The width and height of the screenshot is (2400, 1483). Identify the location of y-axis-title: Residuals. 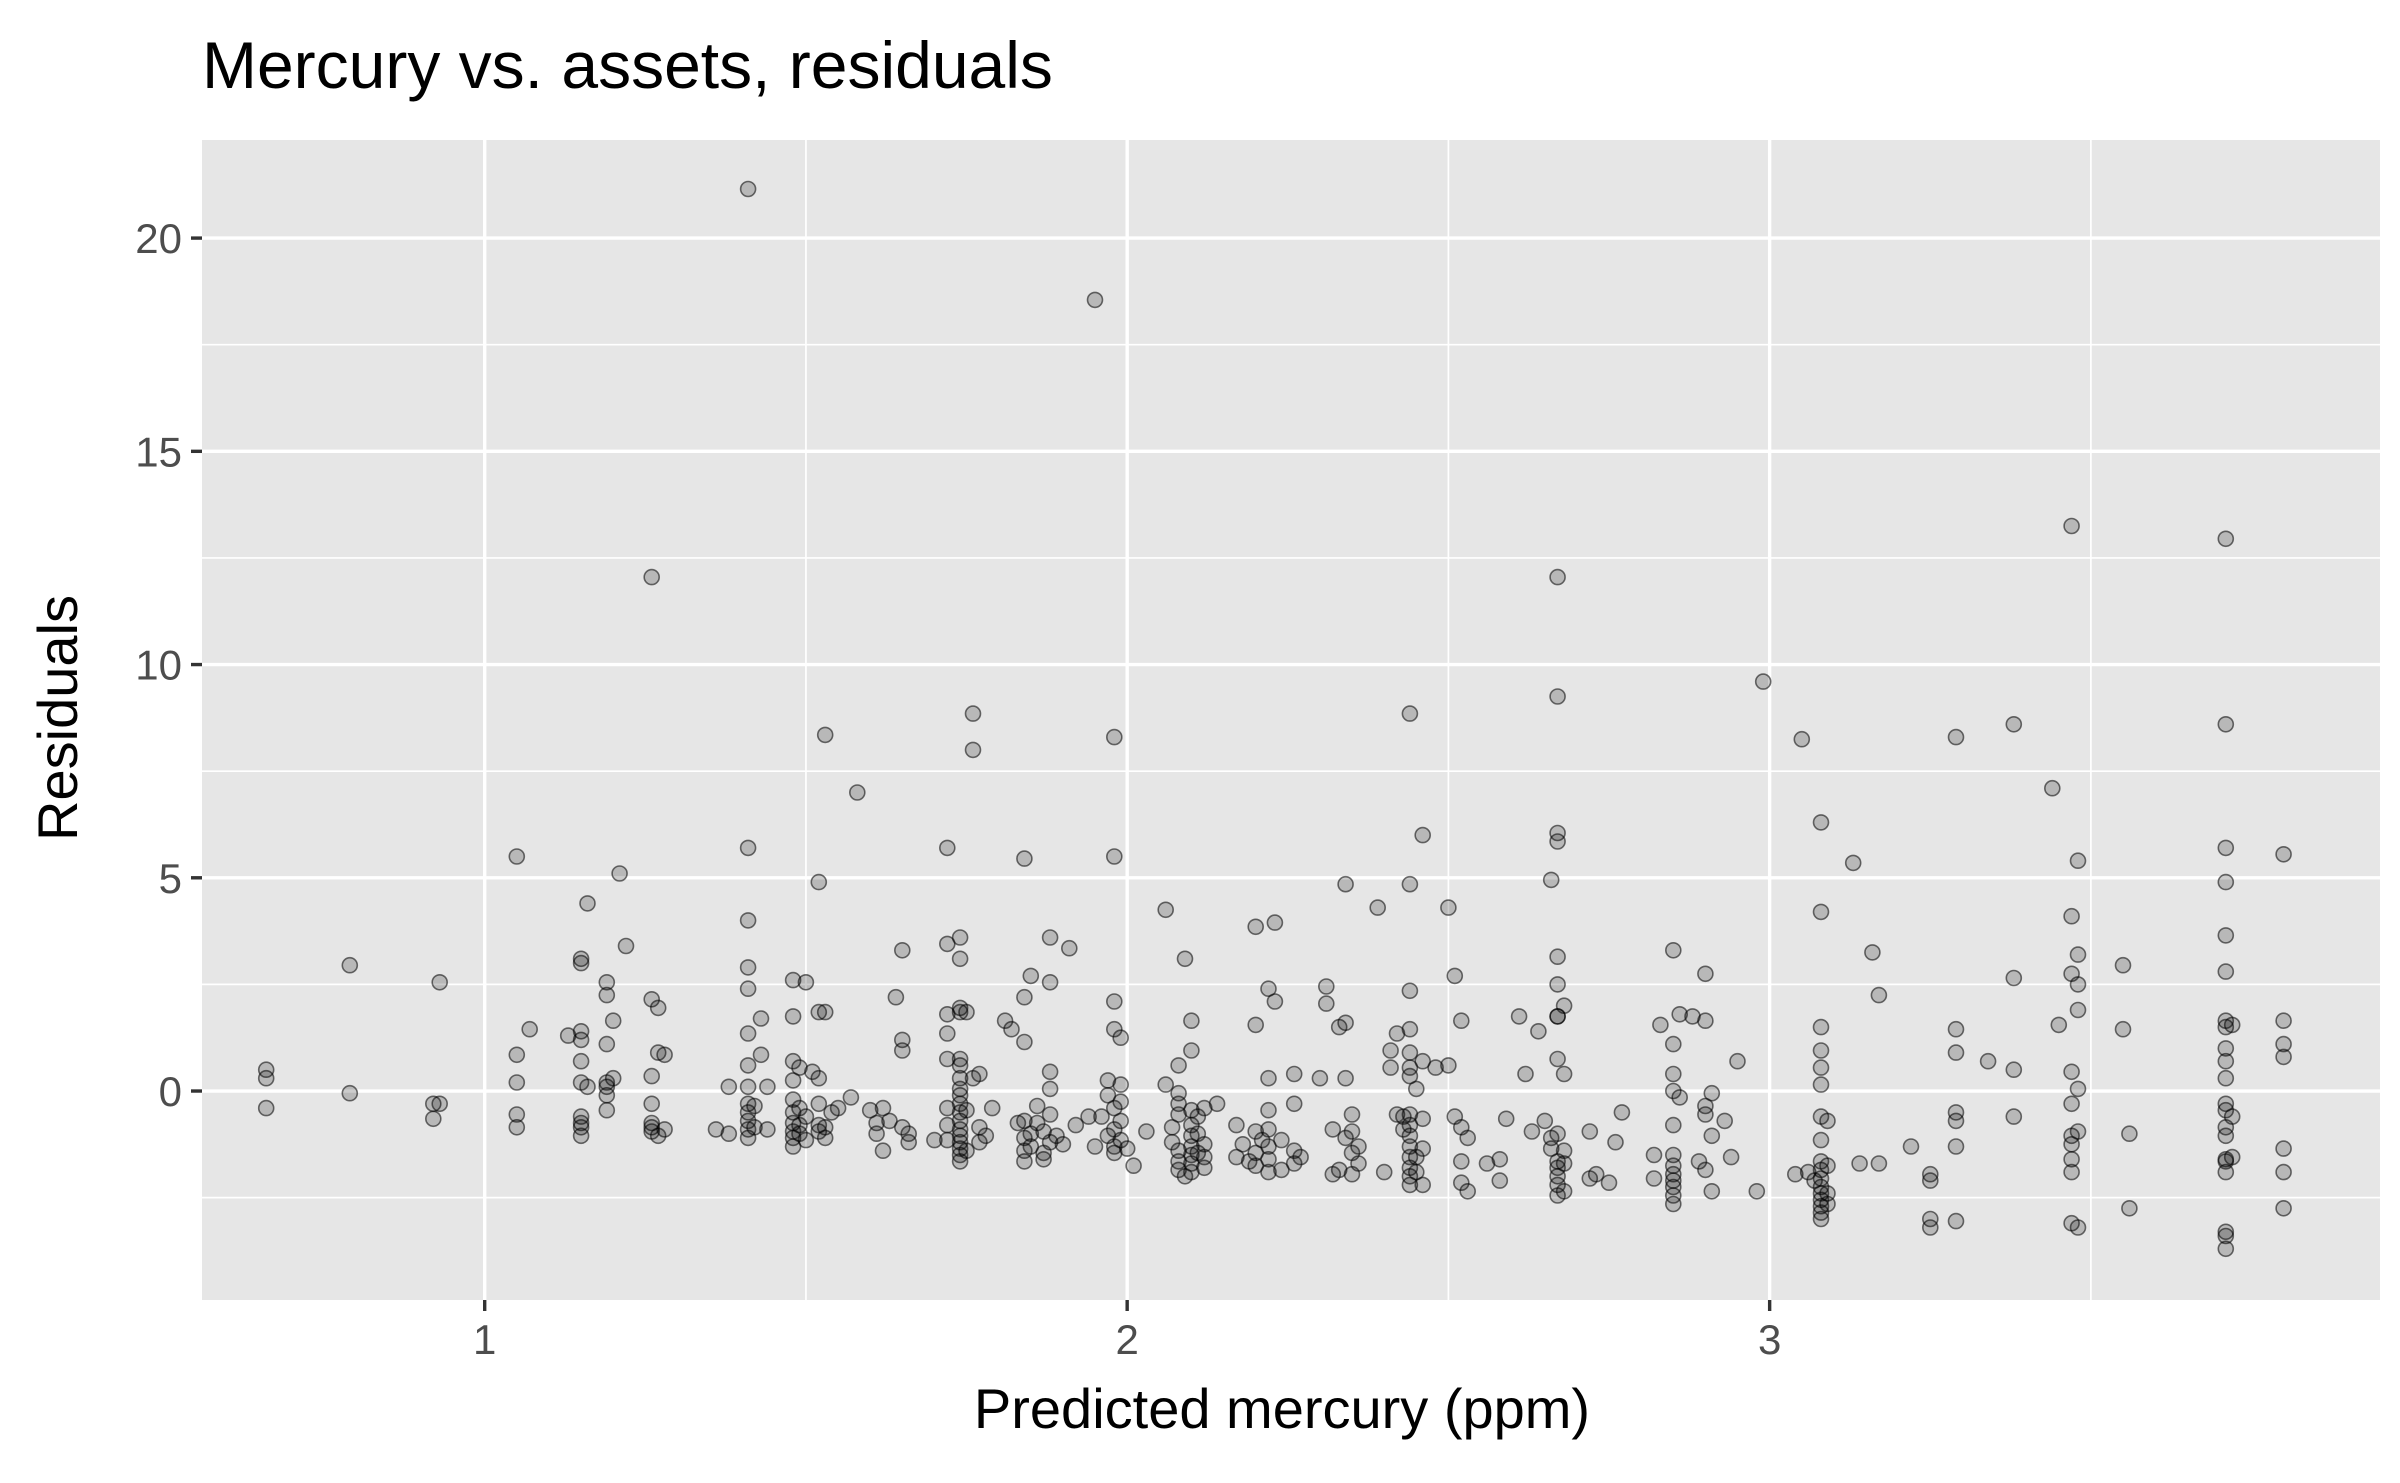
(57, 718).